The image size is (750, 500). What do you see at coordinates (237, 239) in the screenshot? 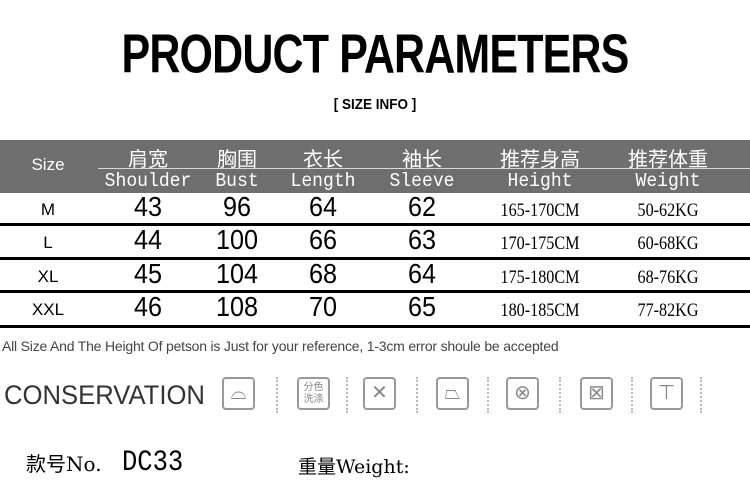
I see `table-cell: 100` at bounding box center [237, 239].